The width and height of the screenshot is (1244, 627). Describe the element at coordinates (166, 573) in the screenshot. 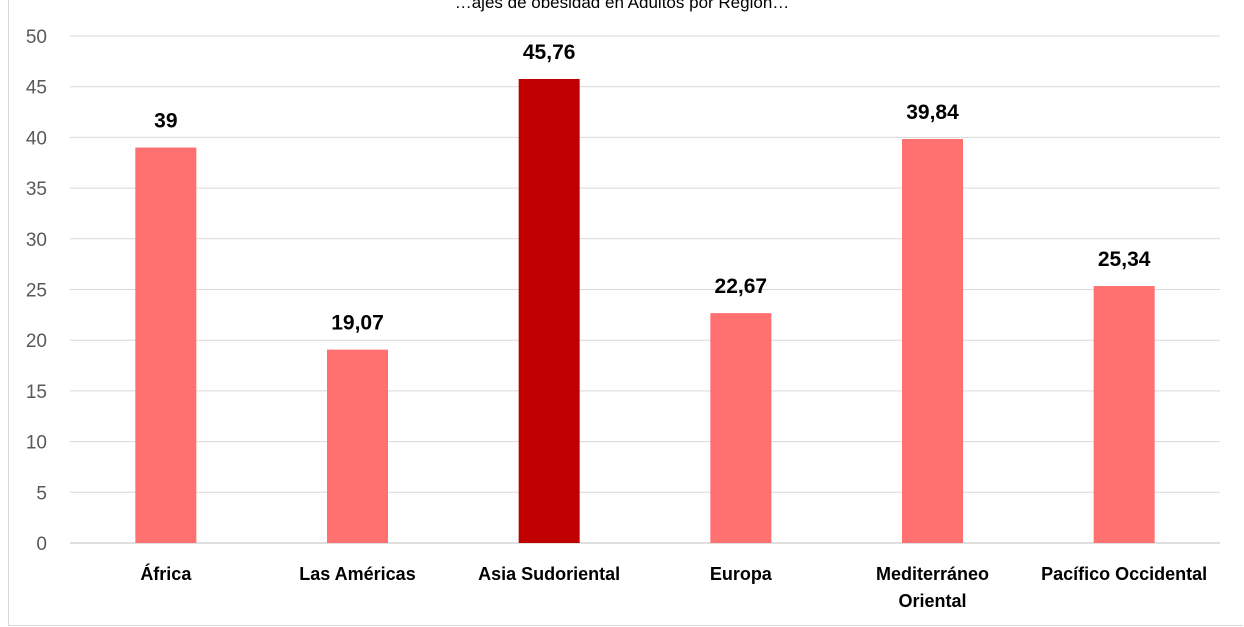

I see `x-tick-label: África` at that location.